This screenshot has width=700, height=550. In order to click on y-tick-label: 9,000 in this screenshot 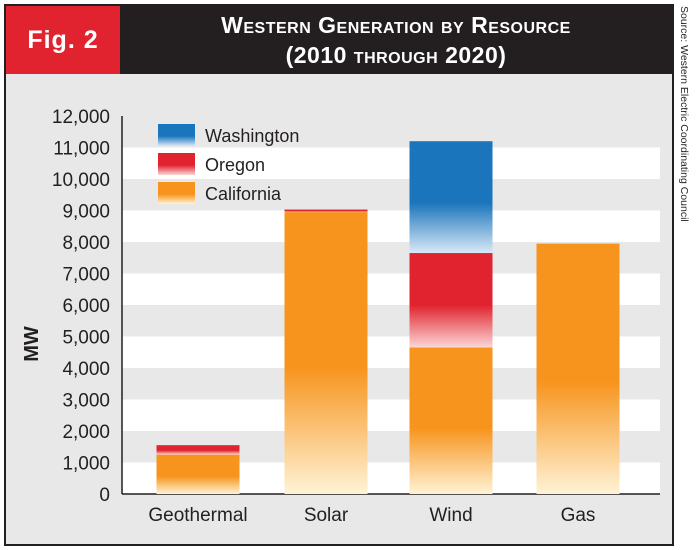, I will do `click(86, 212)`.